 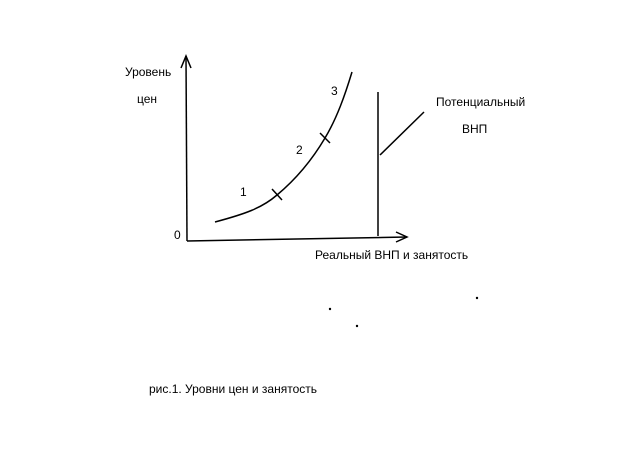 What do you see at coordinates (186, 148) in the screenshot?
I see `y-axis` at bounding box center [186, 148].